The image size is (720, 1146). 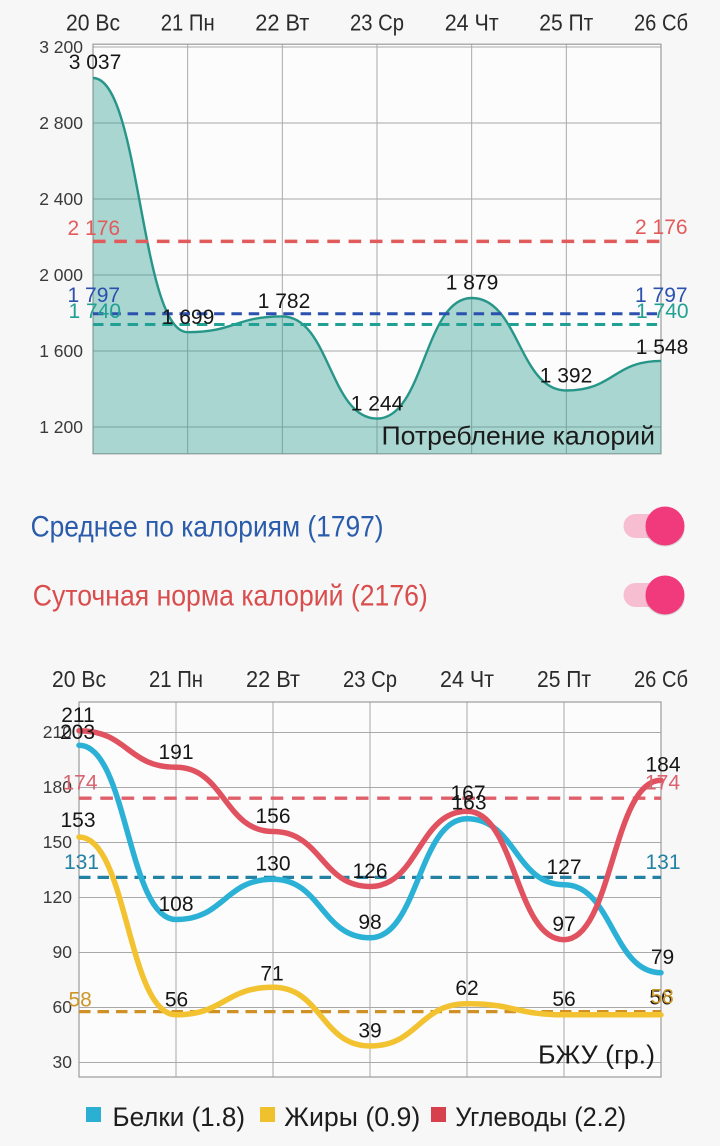 What do you see at coordinates (63, 952) in the screenshot?
I see `svg-text: 90` at bounding box center [63, 952].